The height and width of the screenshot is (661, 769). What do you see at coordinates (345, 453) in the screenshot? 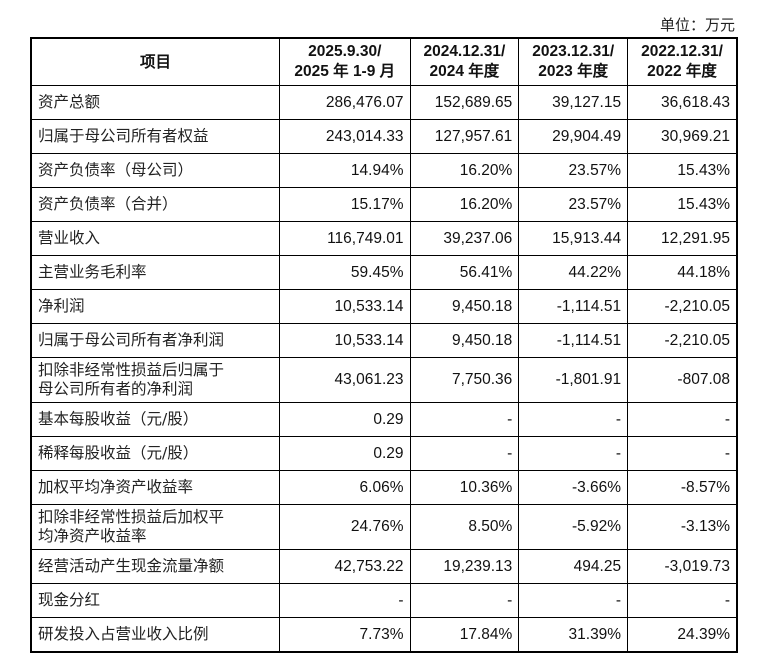
I see `row-value: 0.29` at bounding box center [345, 453].